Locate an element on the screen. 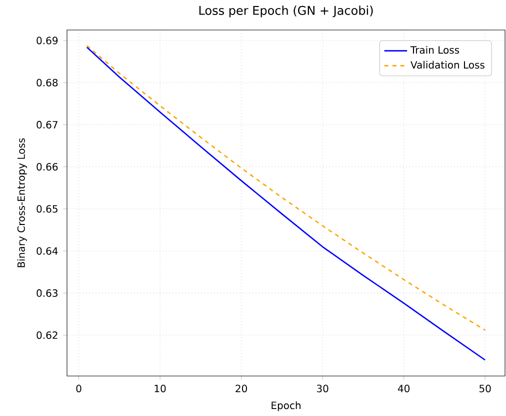  y-axis-title: Binary Cross-Entropy Loss is located at coordinates (22, 203).